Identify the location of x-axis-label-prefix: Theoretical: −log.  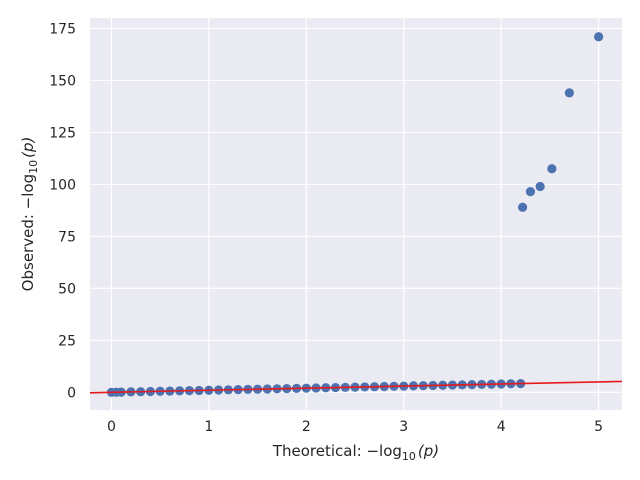
(337, 451).